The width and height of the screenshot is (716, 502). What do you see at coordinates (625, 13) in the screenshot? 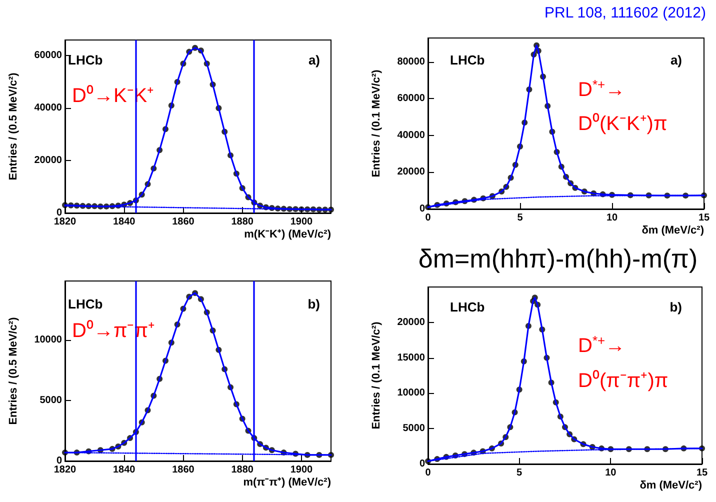
I see `text: PRL 108, 111602 (2012)` at bounding box center [625, 13].